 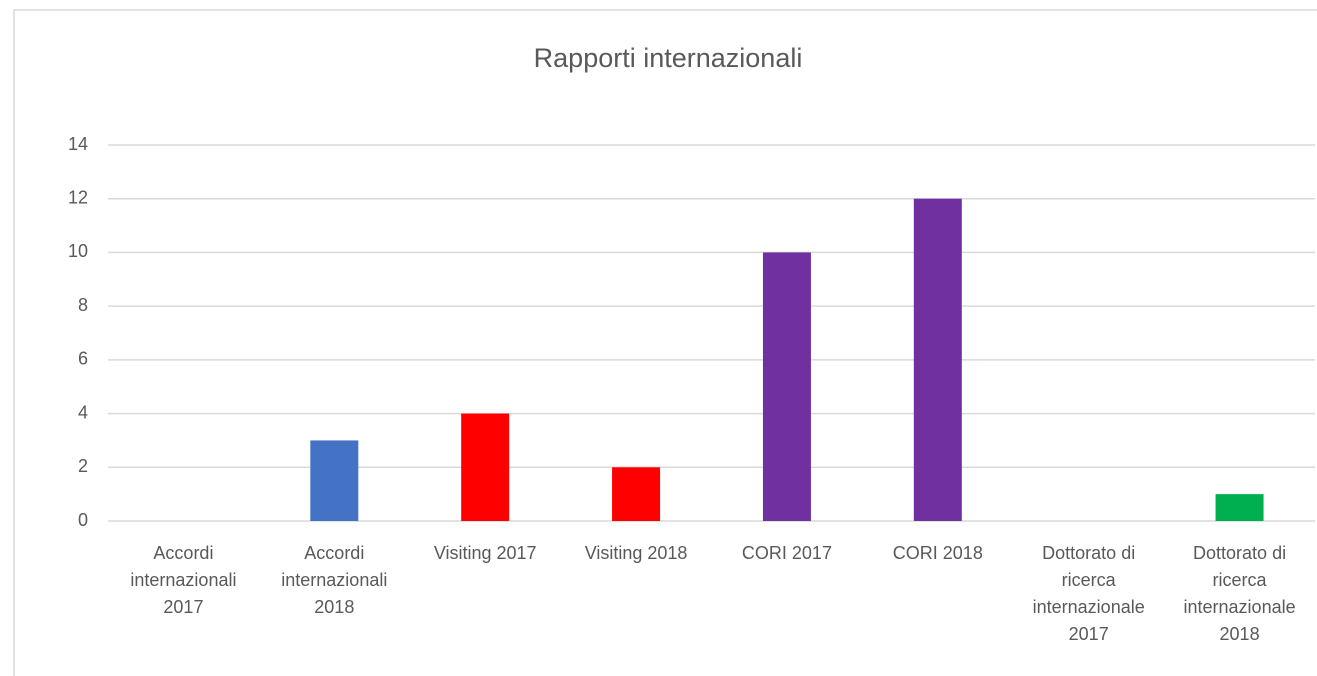 What do you see at coordinates (636, 553) in the screenshot?
I see `x-tick-label: Visiting 2018` at bounding box center [636, 553].